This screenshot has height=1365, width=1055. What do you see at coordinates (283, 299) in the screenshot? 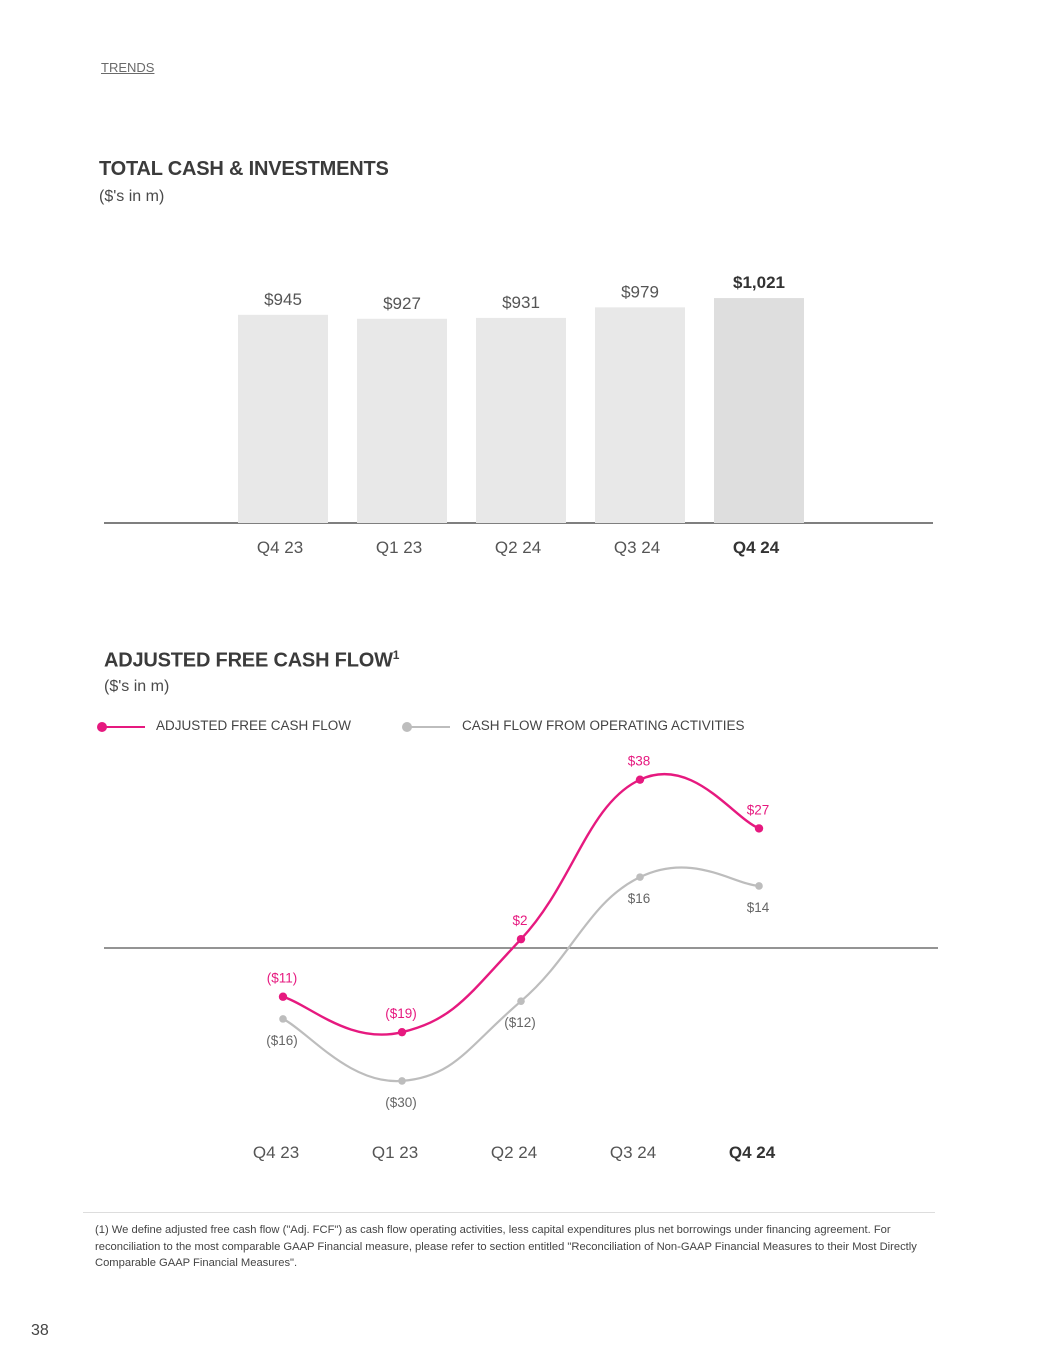
I see `cash-bar-value-label: $945` at bounding box center [283, 299].